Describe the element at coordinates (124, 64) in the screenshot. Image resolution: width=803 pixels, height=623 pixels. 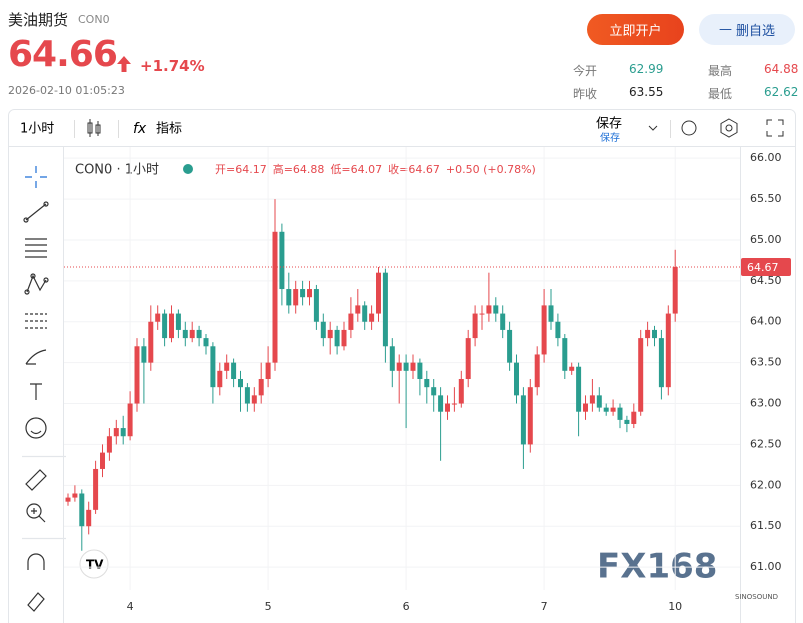
I see `up-arrow` at that location.